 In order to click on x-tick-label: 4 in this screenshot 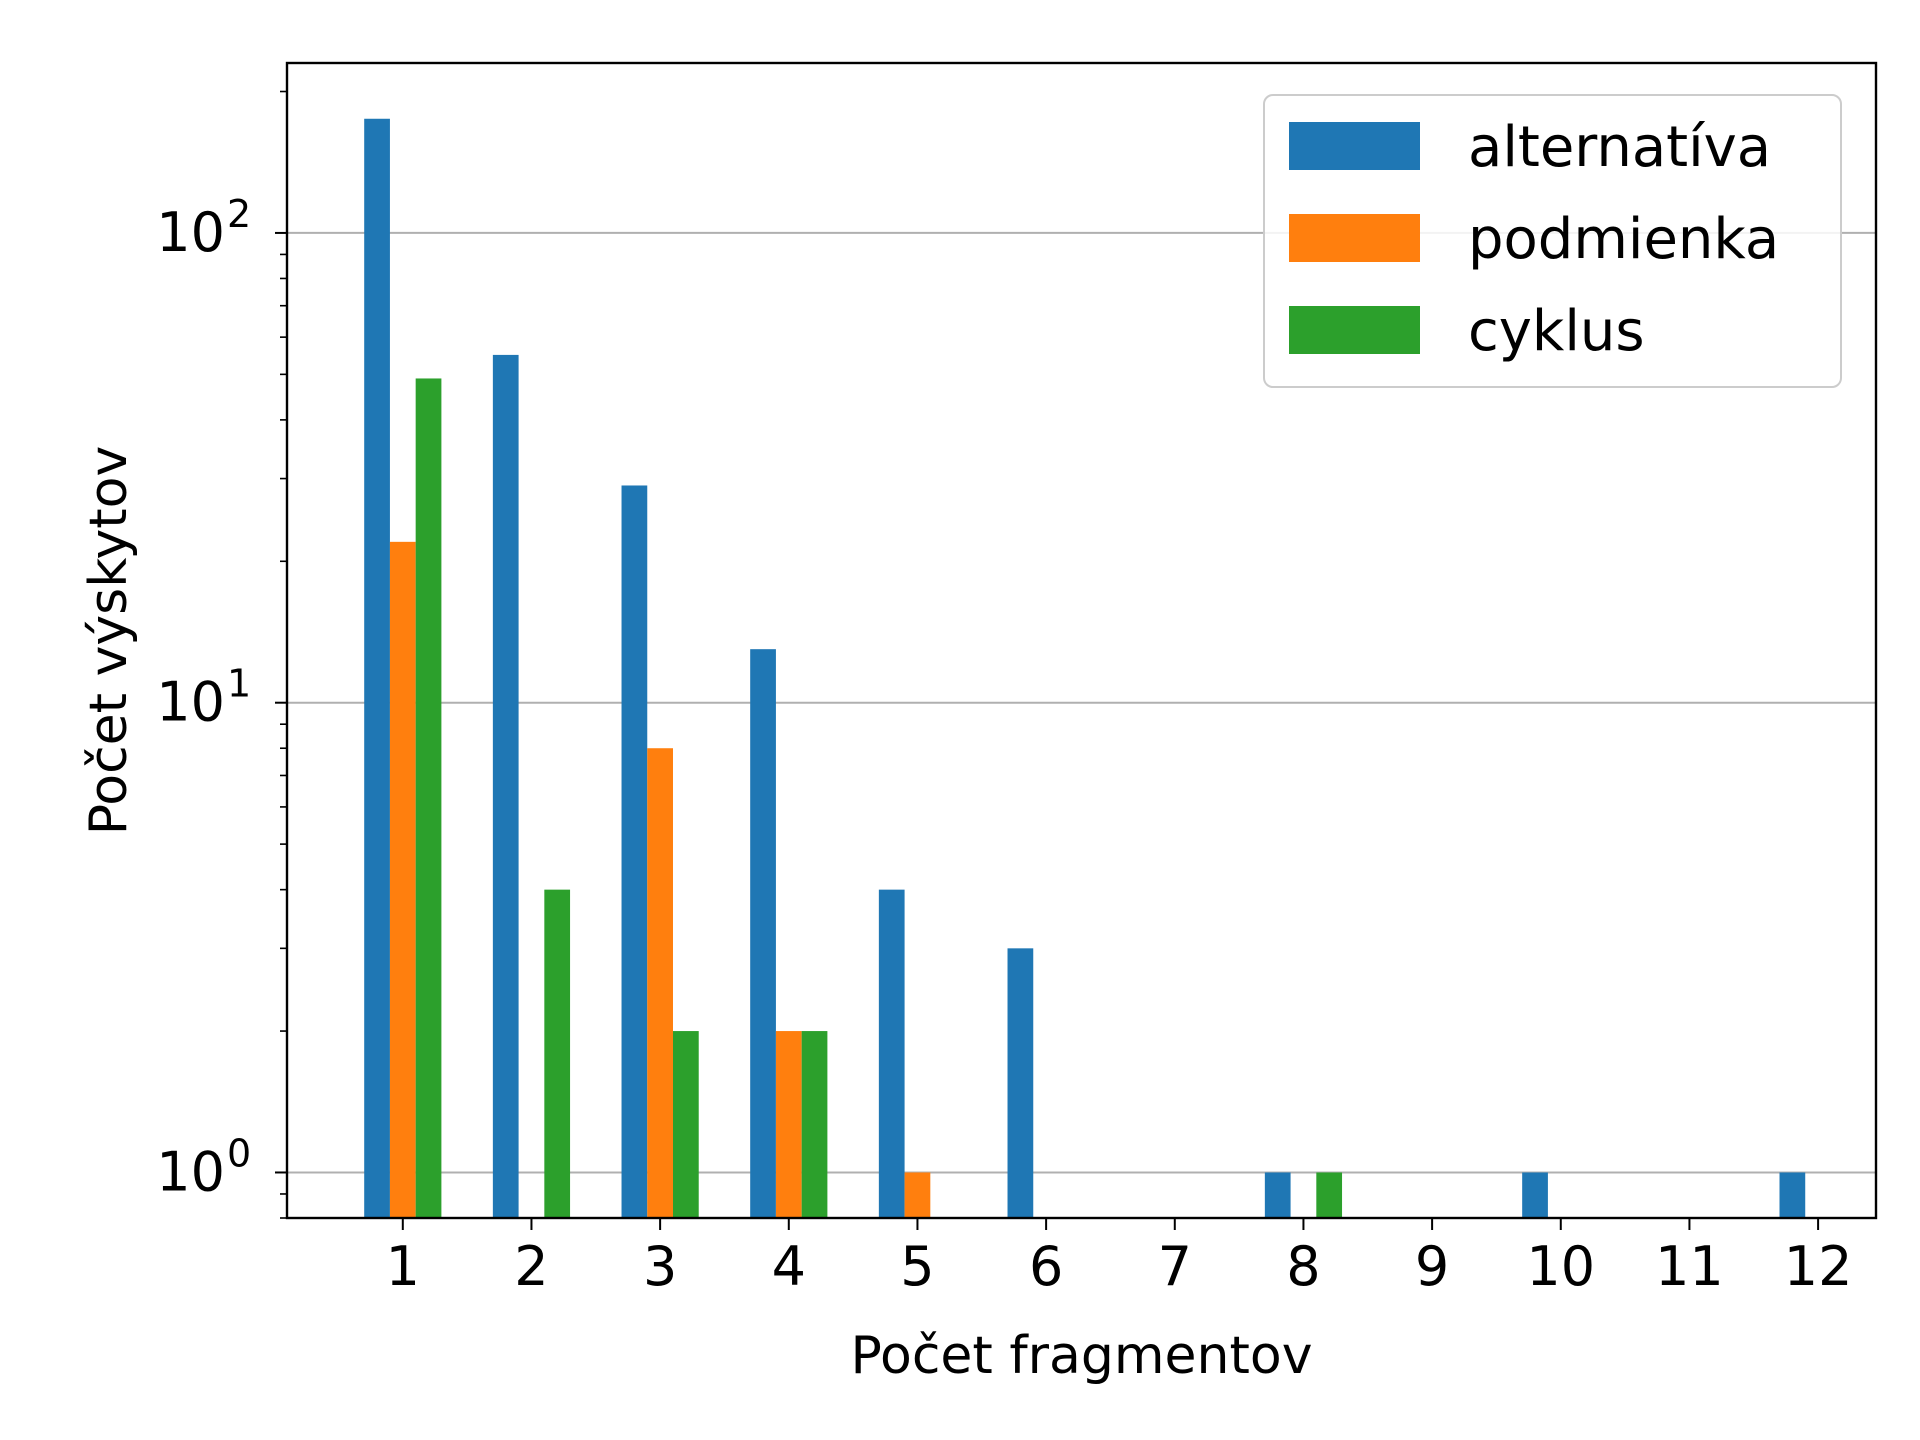, I will do `click(789, 1266)`.